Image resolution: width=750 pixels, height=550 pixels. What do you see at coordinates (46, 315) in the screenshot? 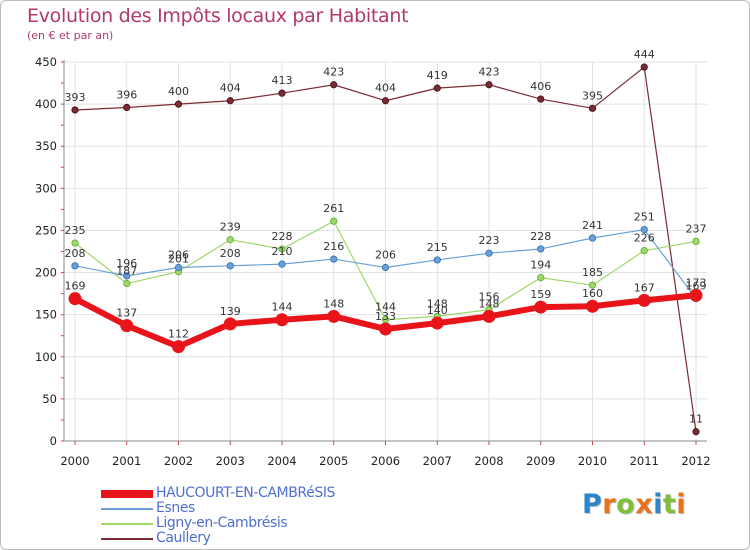
I see `y-tick-label: 150` at bounding box center [46, 315].